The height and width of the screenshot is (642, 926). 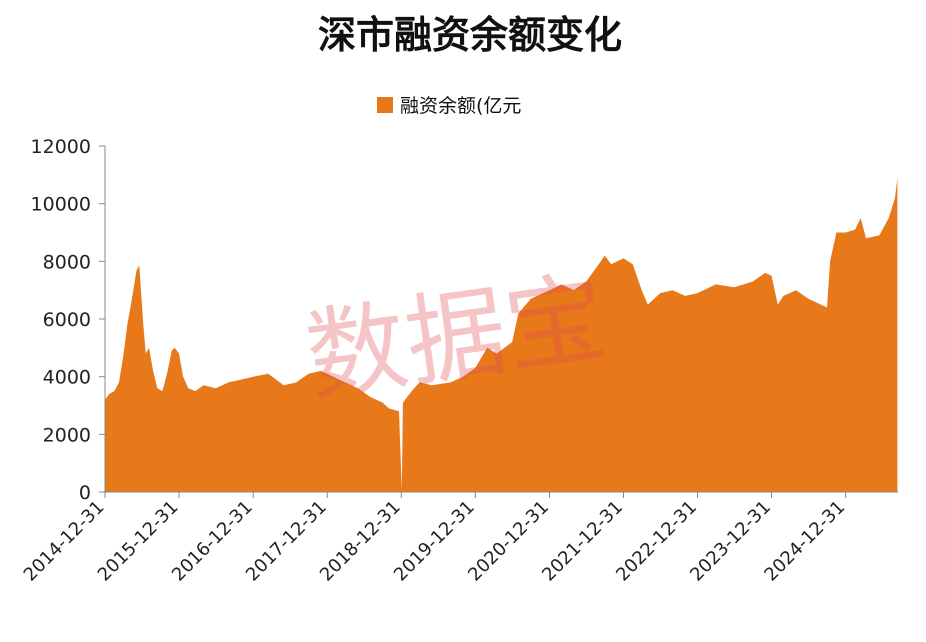 I want to click on legend: 融资余额(亿元, so click(x=449, y=106).